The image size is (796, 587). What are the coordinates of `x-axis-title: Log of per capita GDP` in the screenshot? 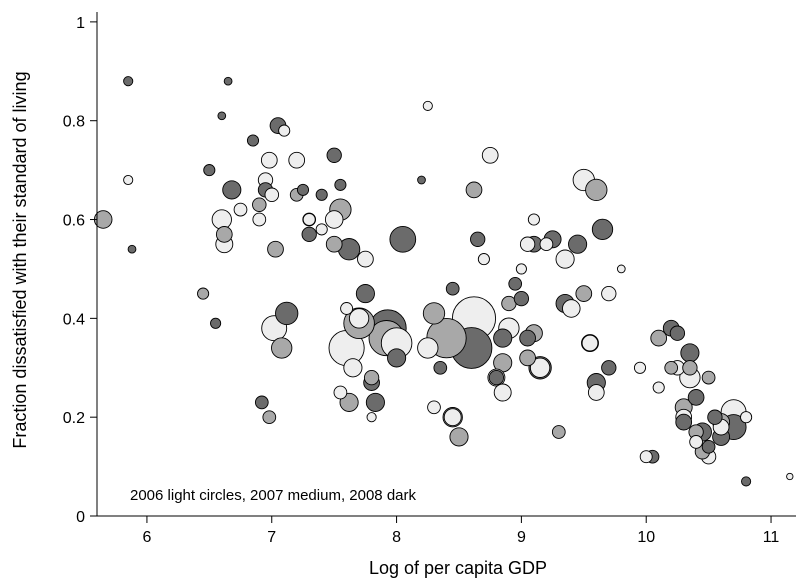 It's located at (458, 568).